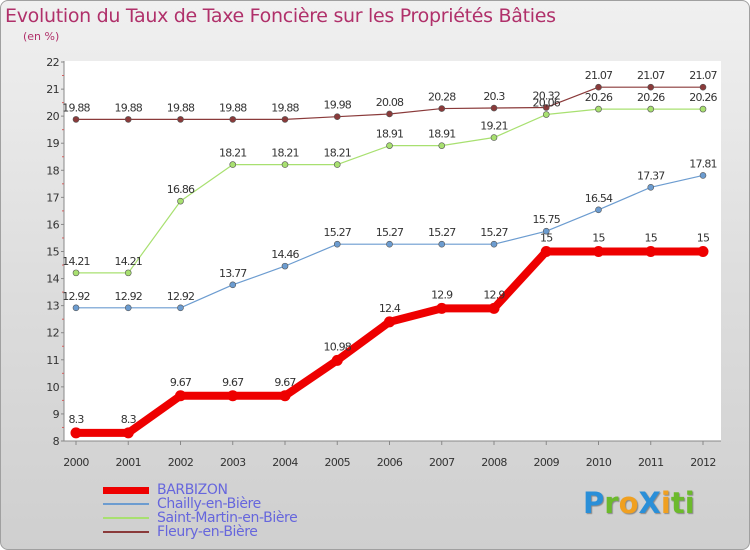  What do you see at coordinates (390, 102) in the screenshot?
I see `data-label: 20.08` at bounding box center [390, 102].